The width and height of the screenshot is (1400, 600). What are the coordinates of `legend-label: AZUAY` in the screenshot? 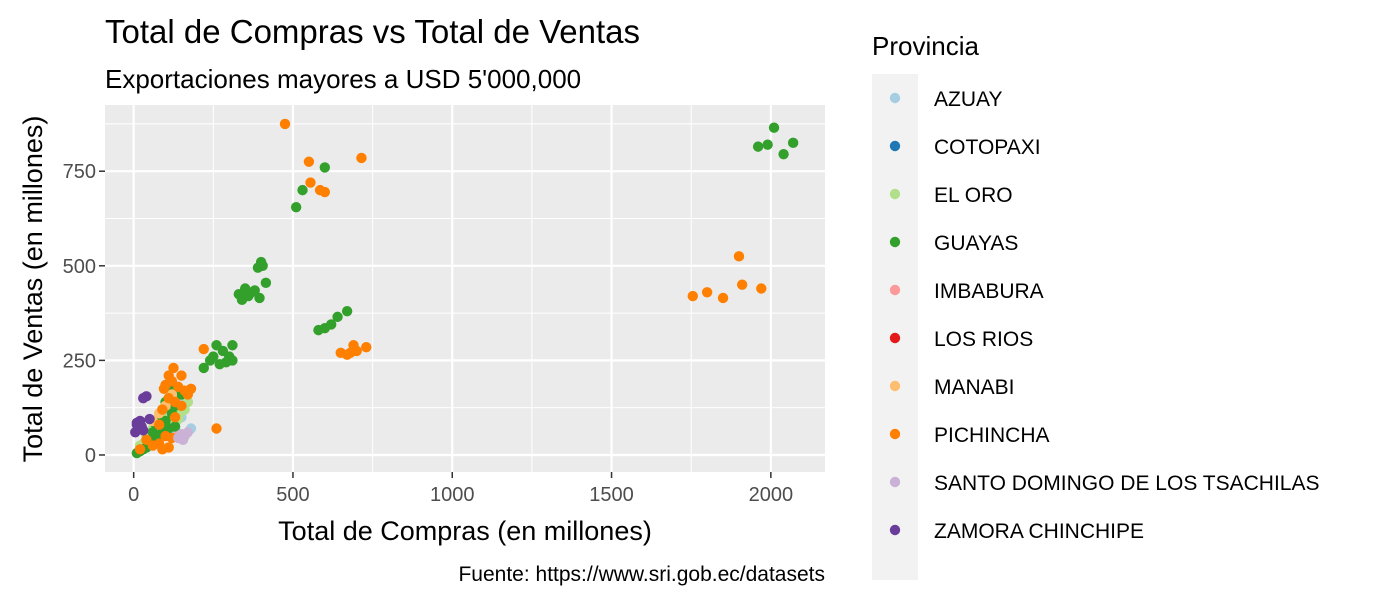 It's located at (968, 99).